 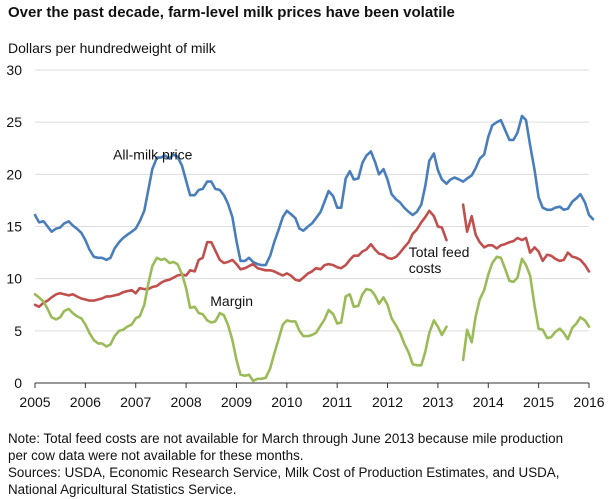 I want to click on y-tick-label: 5, so click(x=18, y=331).